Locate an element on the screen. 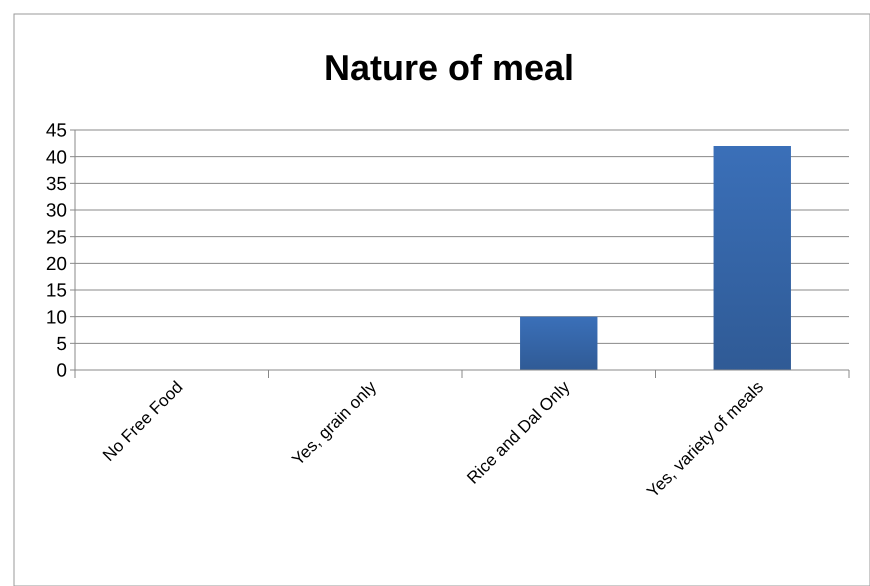  y-tick-label: 45 is located at coordinates (56, 131).